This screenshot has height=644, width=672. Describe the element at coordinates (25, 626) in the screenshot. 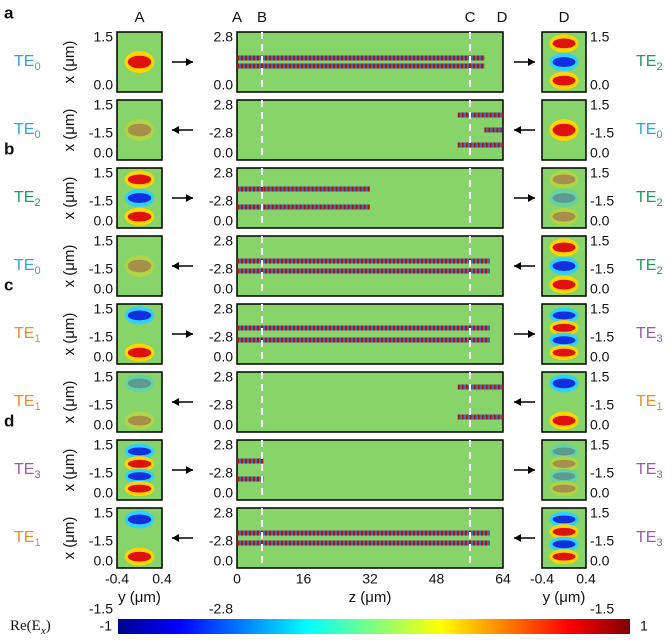

I see `colorbar-label-text: Re(E` at that location.